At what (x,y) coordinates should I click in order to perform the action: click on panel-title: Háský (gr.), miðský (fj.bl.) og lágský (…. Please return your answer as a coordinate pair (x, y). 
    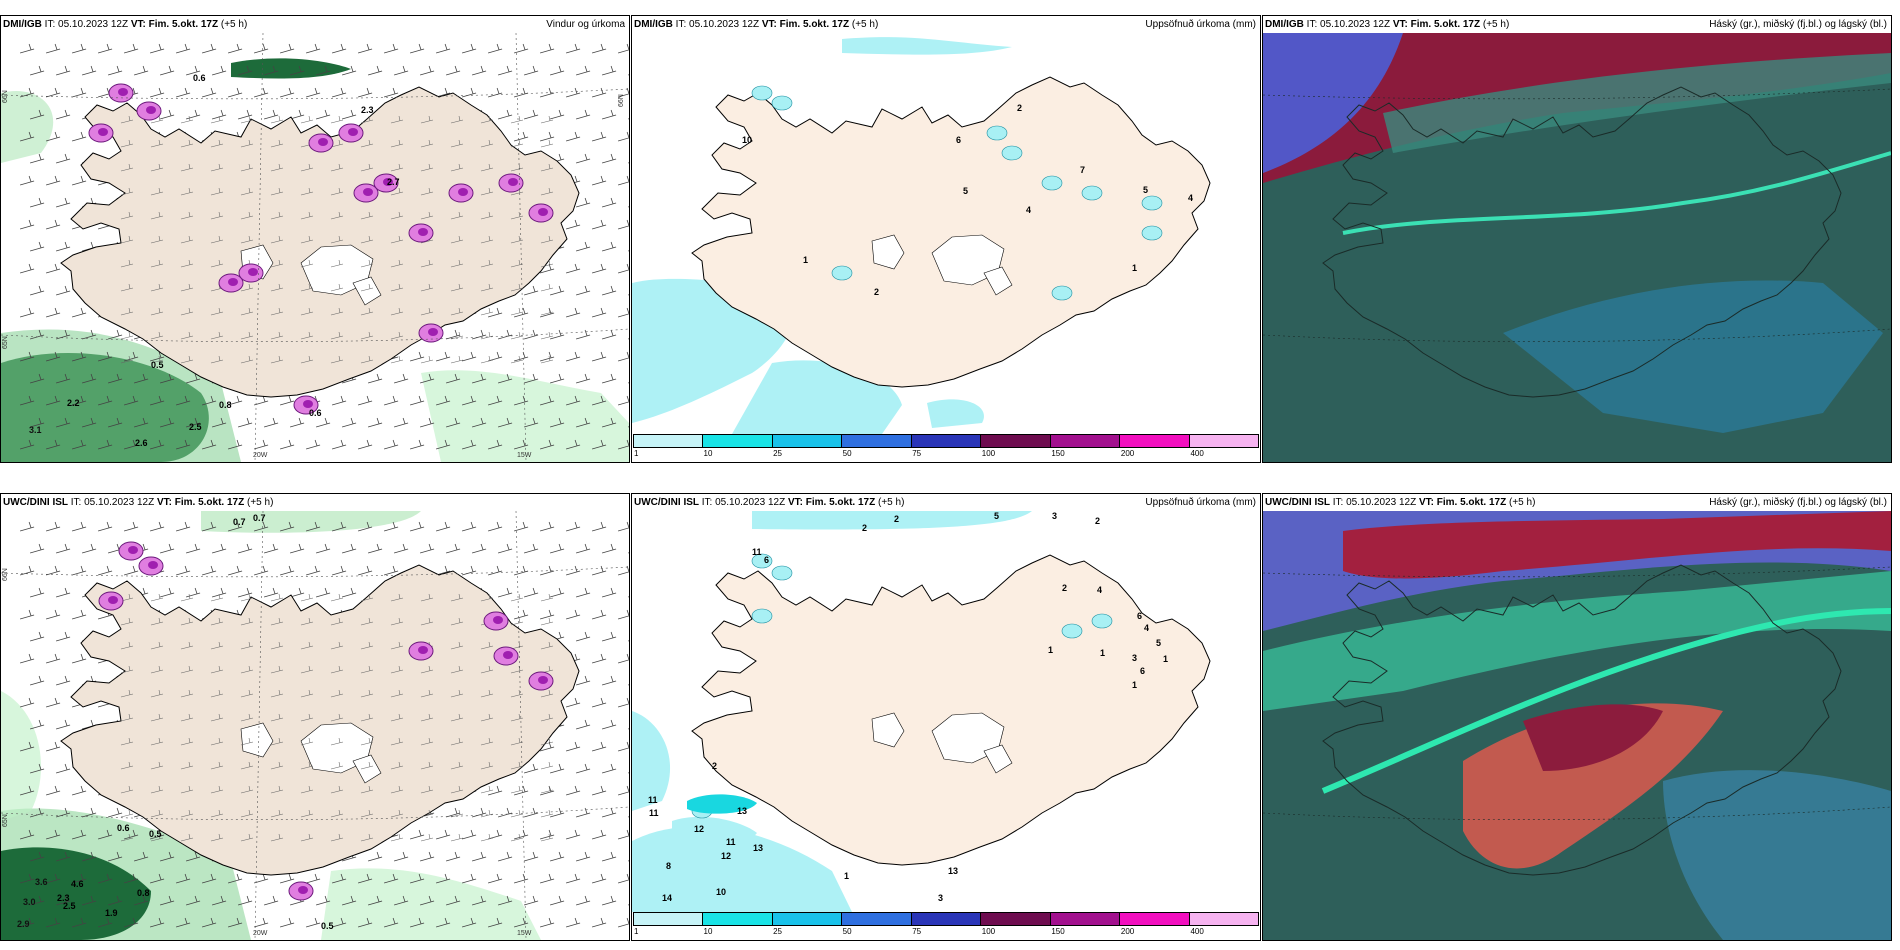
    Looking at the image, I should click on (1798, 24).